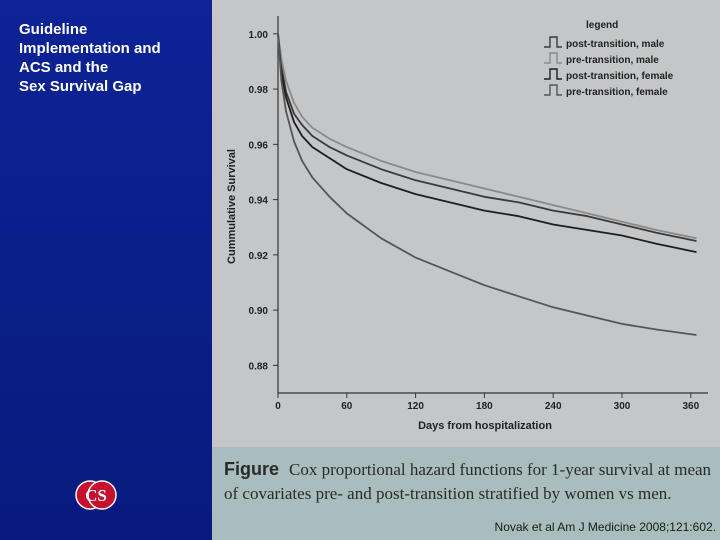 The image size is (720, 540). Describe the element at coordinates (53, 29) in the screenshot. I see `slide-title-line: Guideline` at that location.